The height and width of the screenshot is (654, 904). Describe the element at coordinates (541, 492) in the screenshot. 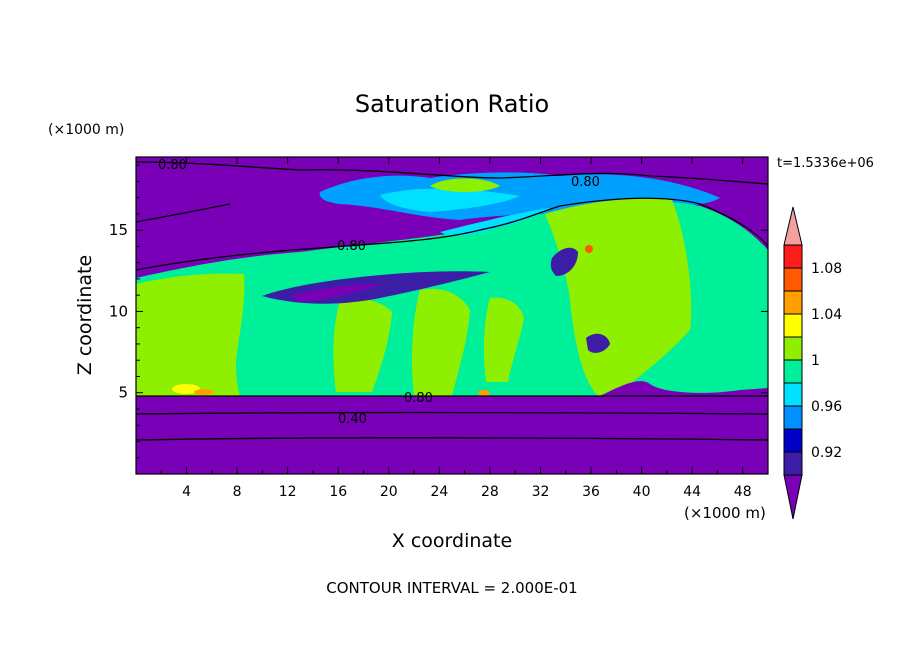

I see `x-tick-label: 32` at that location.